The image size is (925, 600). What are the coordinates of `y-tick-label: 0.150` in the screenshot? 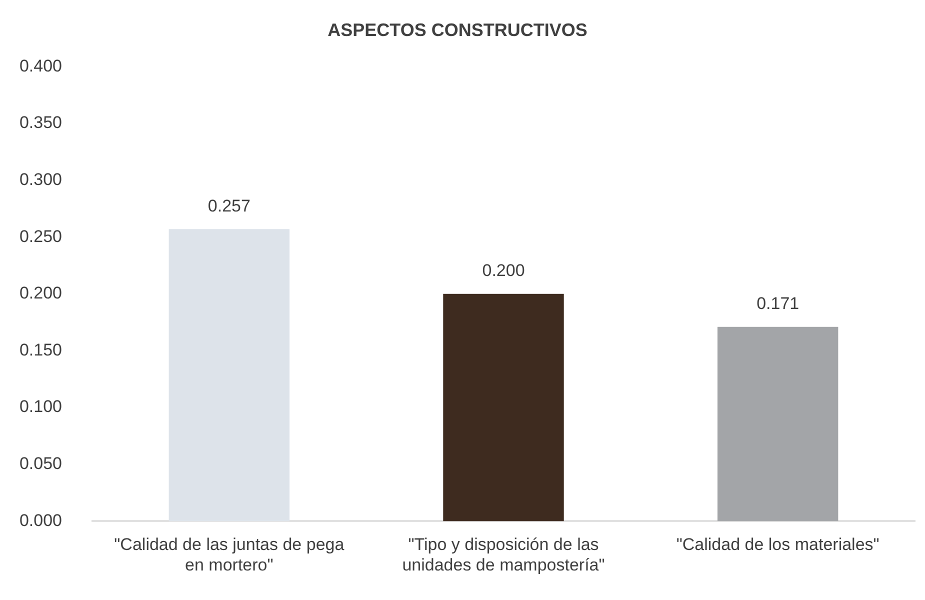 It's located at (40, 350).